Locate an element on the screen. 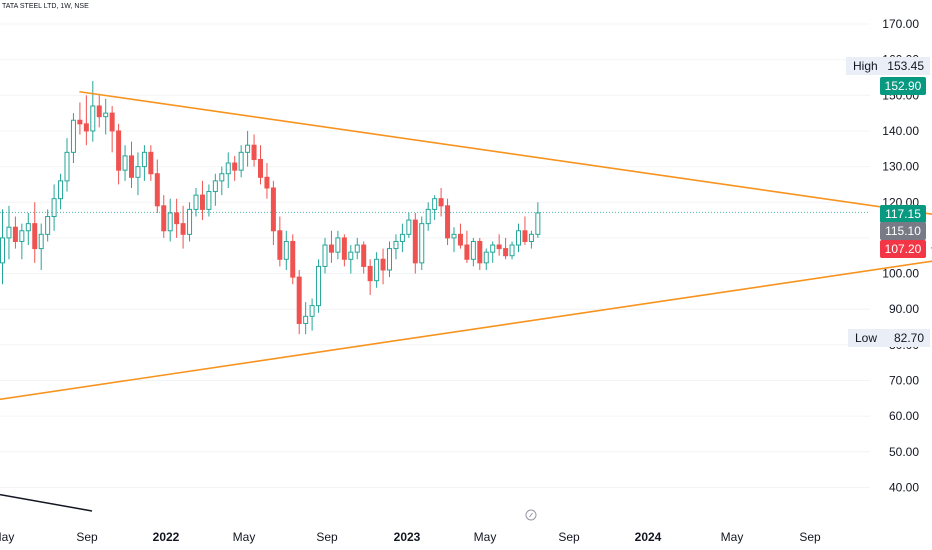  low-value: 82.70 is located at coordinates (908, 338).